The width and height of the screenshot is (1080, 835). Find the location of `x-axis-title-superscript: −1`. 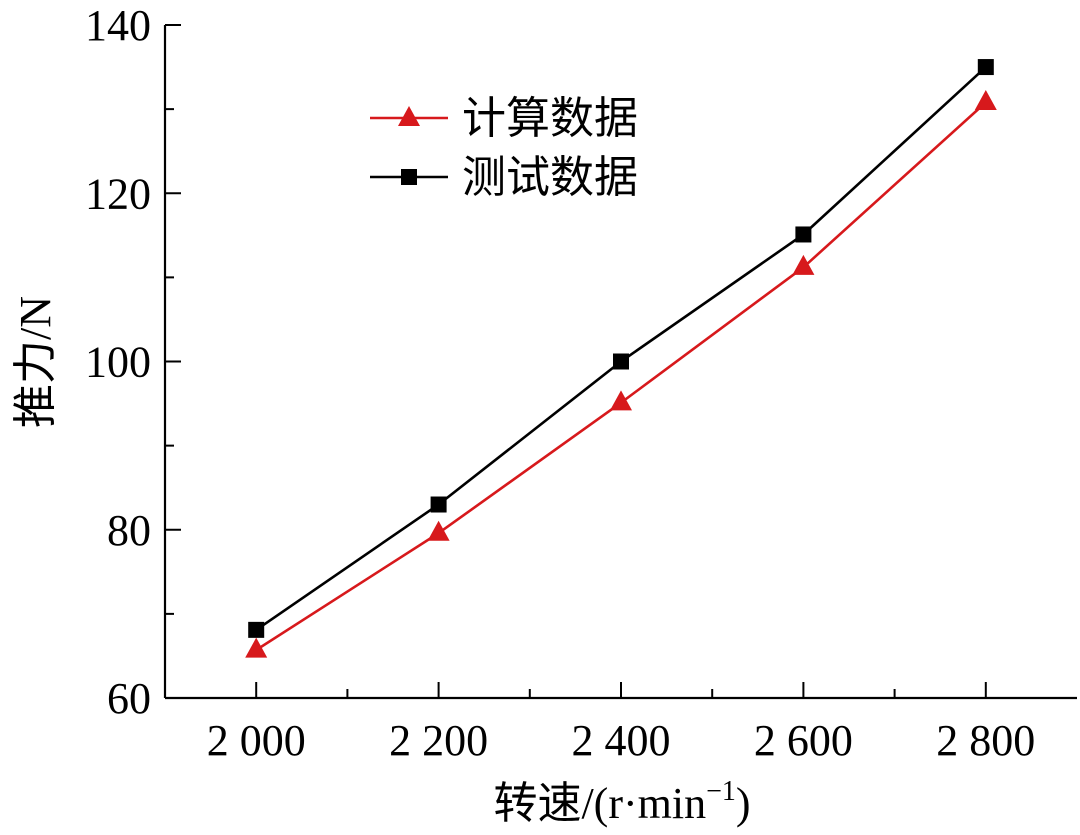

x-axis-title-superscript: −1 is located at coordinates (721, 791).